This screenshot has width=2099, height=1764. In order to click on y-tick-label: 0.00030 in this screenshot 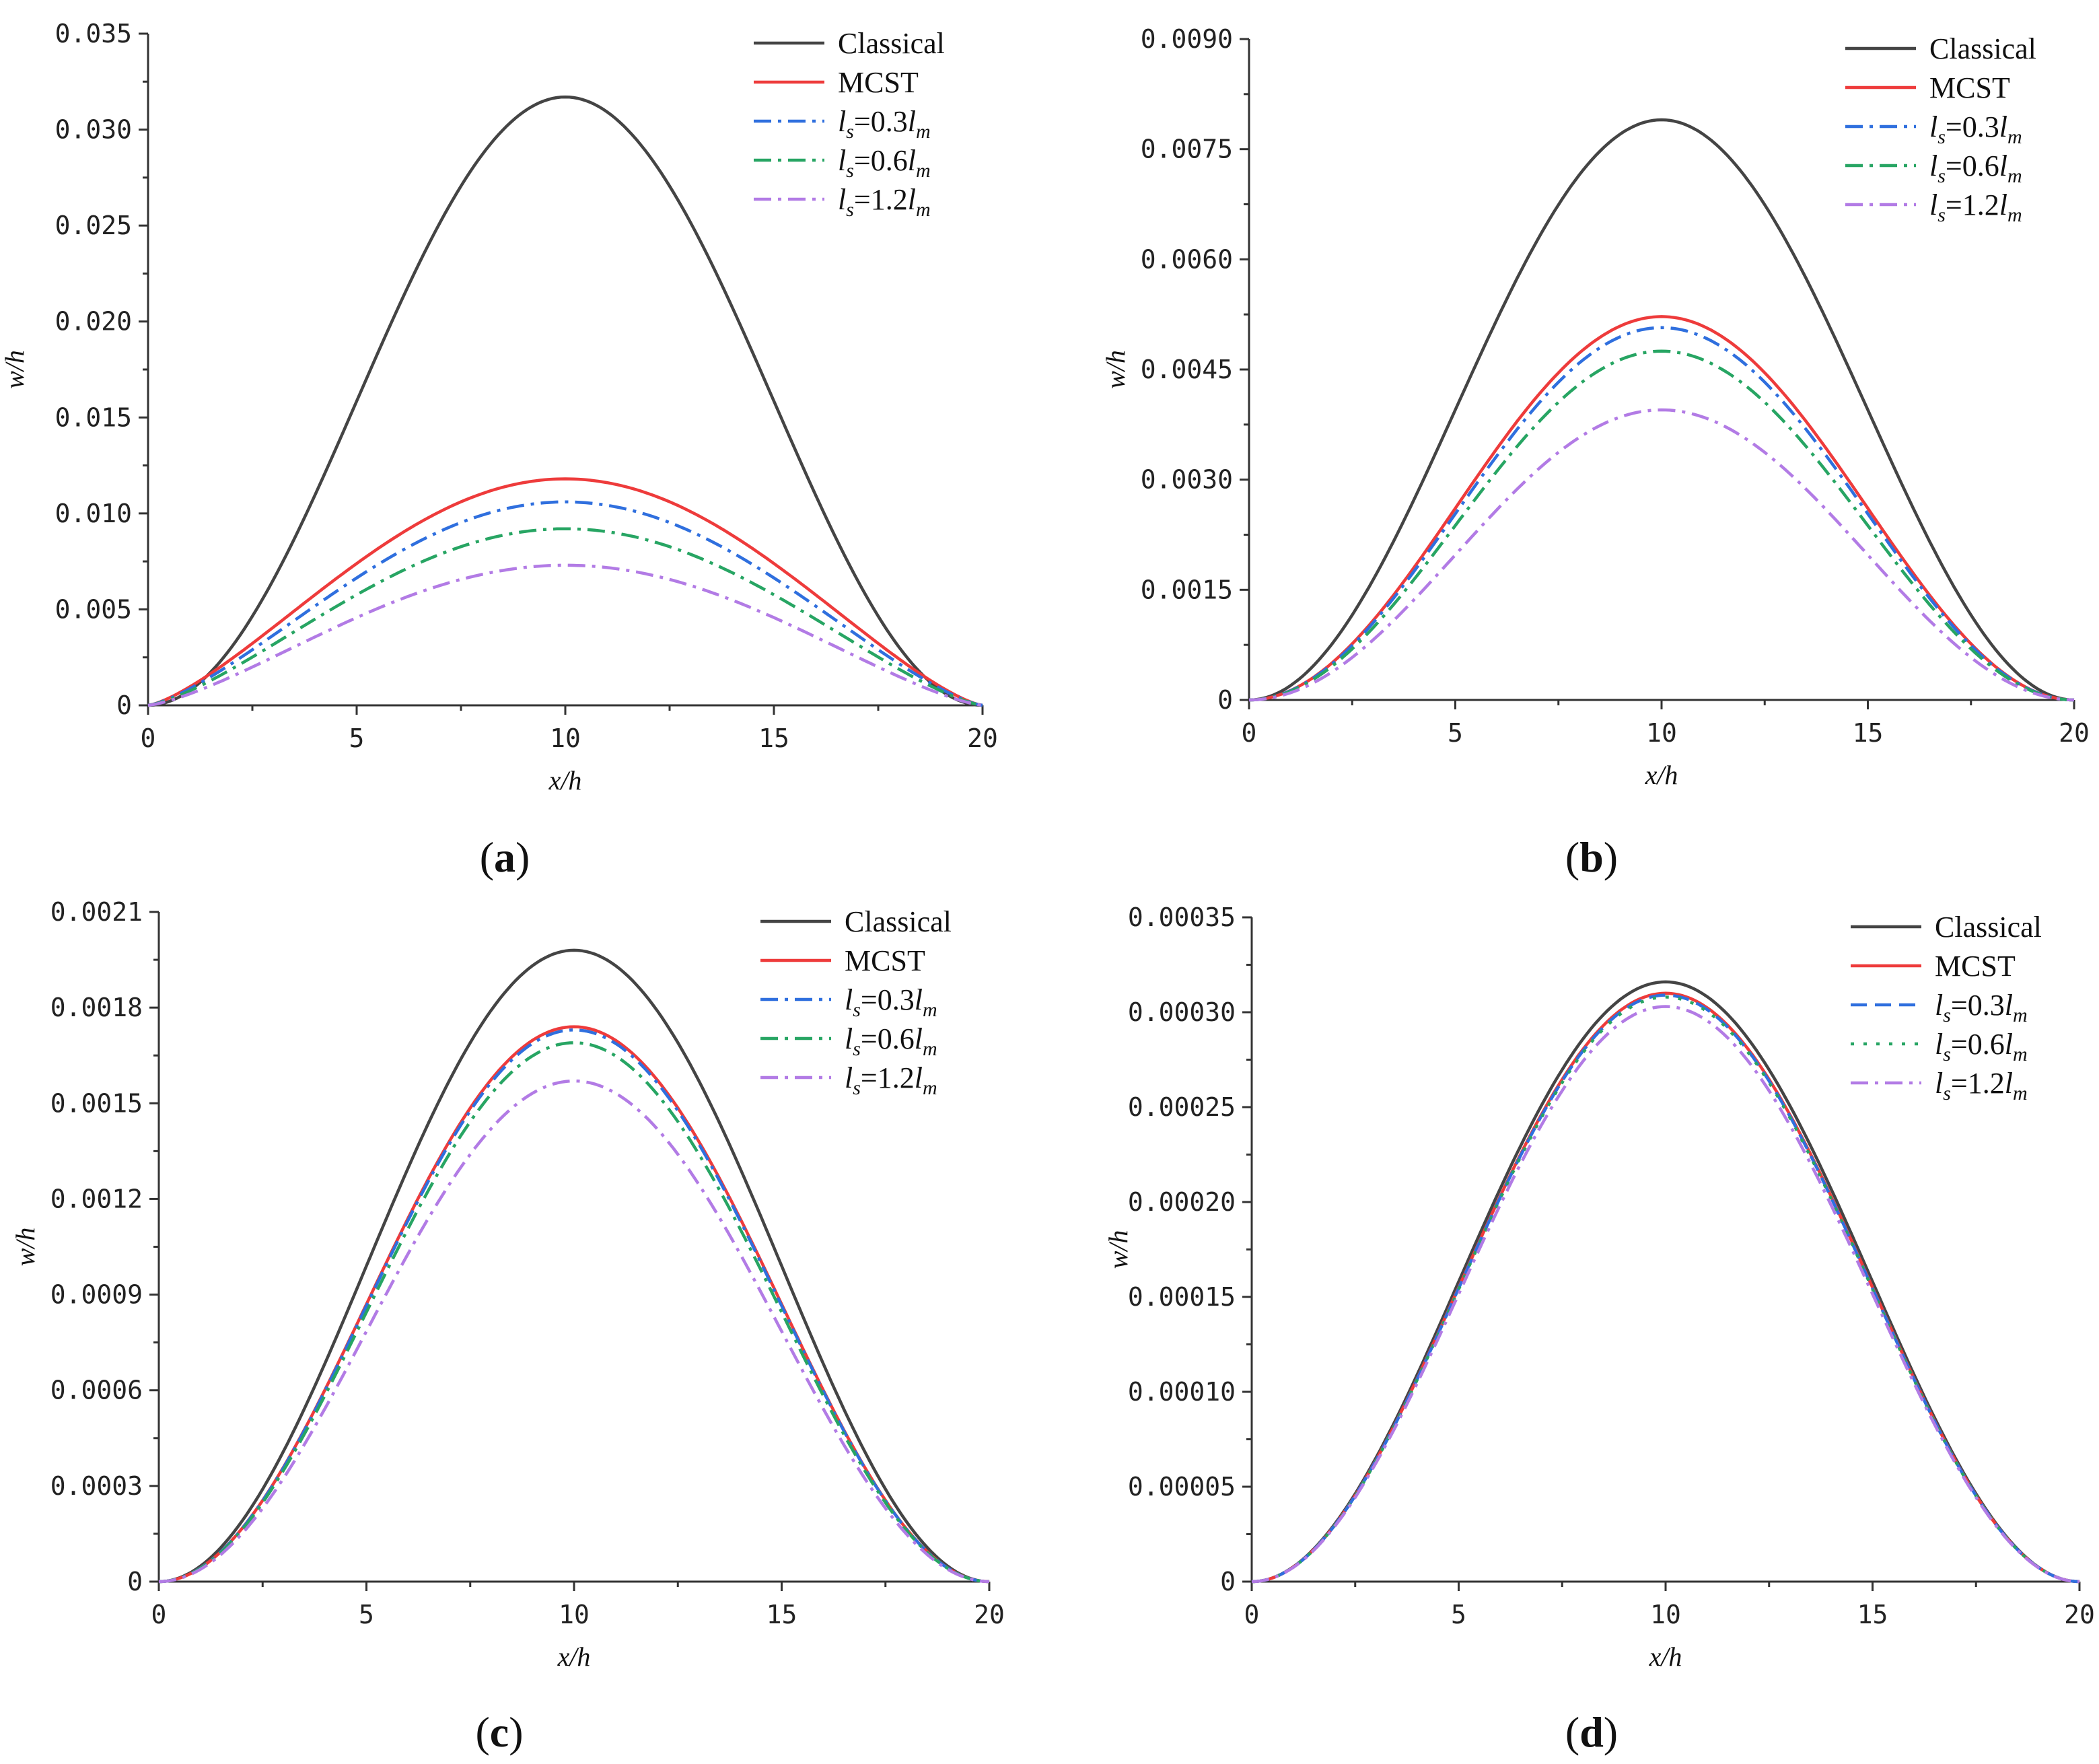, I will do `click(1182, 1012)`.